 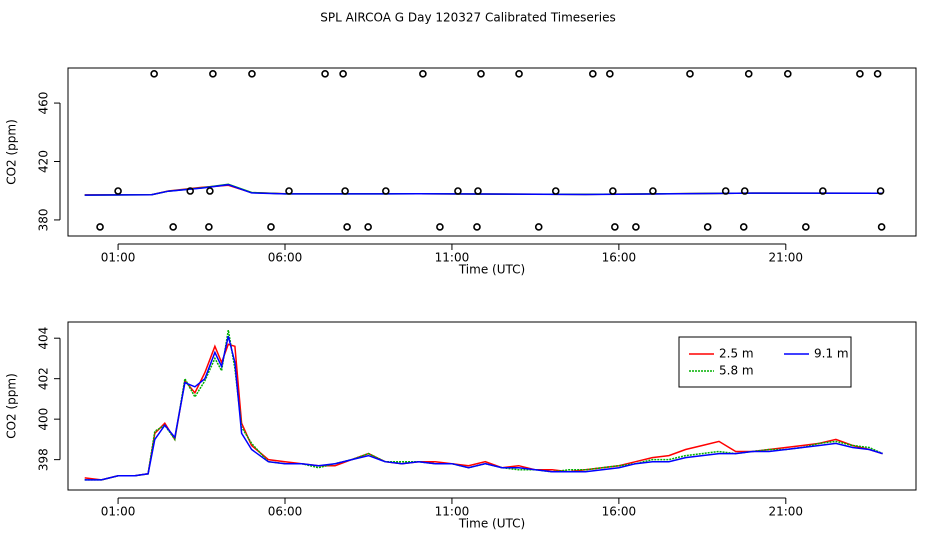 I want to click on legend: 2.5 m 5.8 m 9.1 m, so click(x=765, y=362).